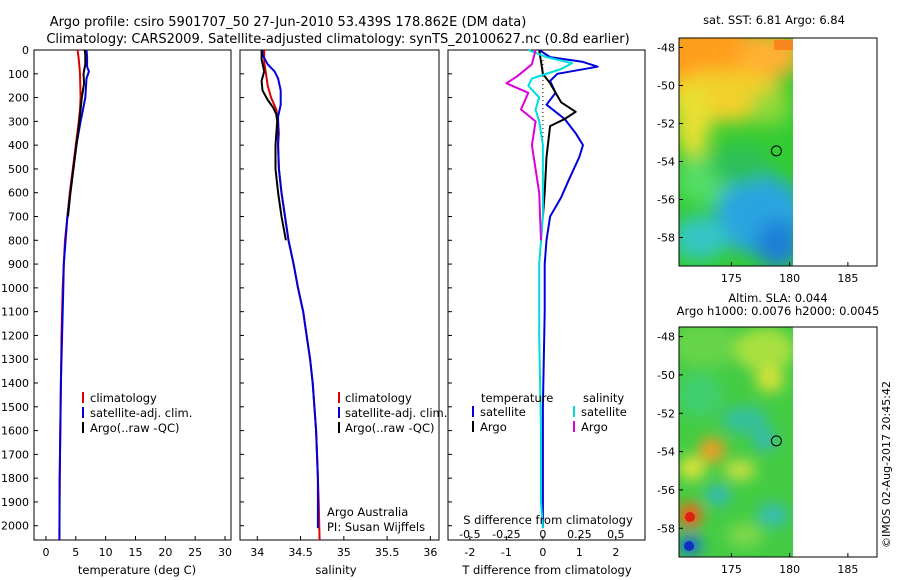 The width and height of the screenshot is (900, 580). Describe the element at coordinates (18, 169) in the screenshot. I see `depth-tick-label: 500` at that location.